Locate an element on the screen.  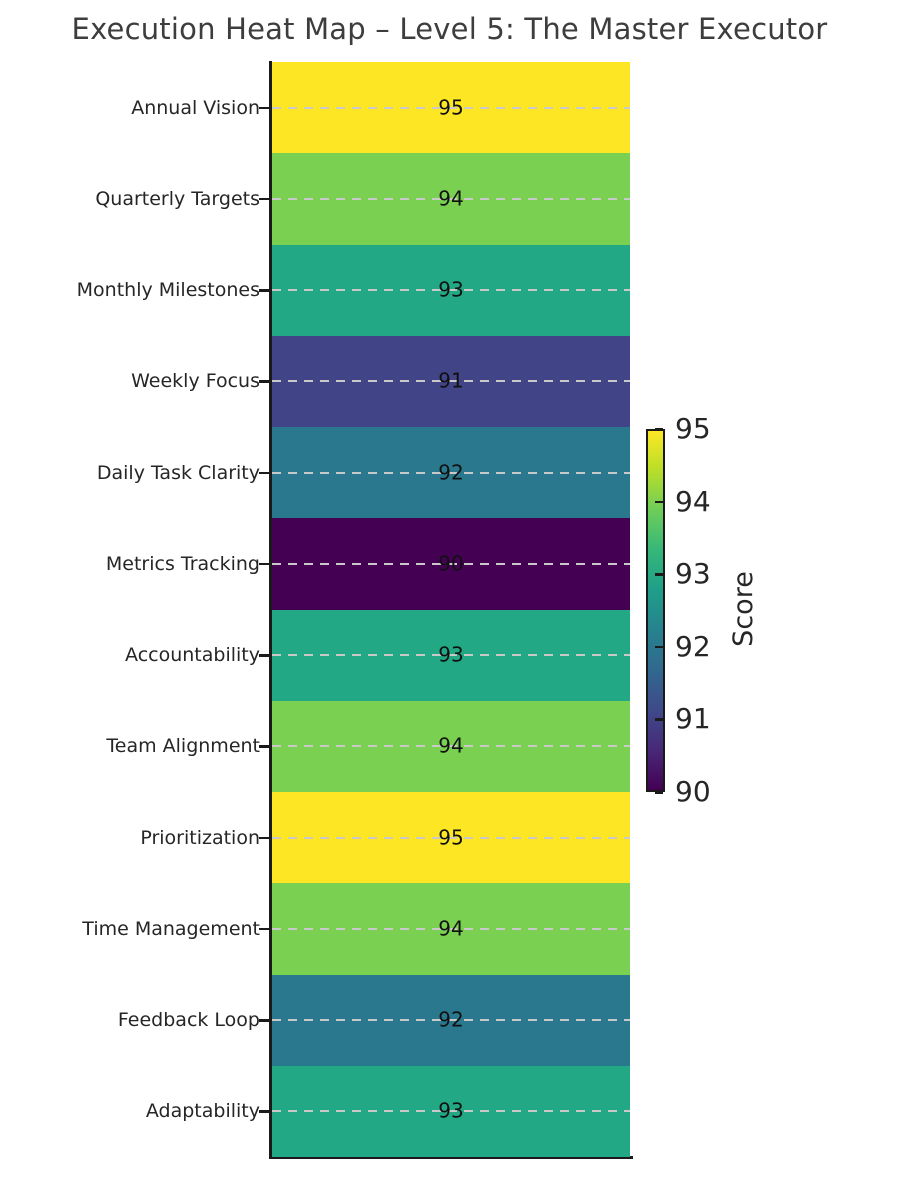
y-tick-label-team-alignment: Team Alignment is located at coordinates (183, 746).